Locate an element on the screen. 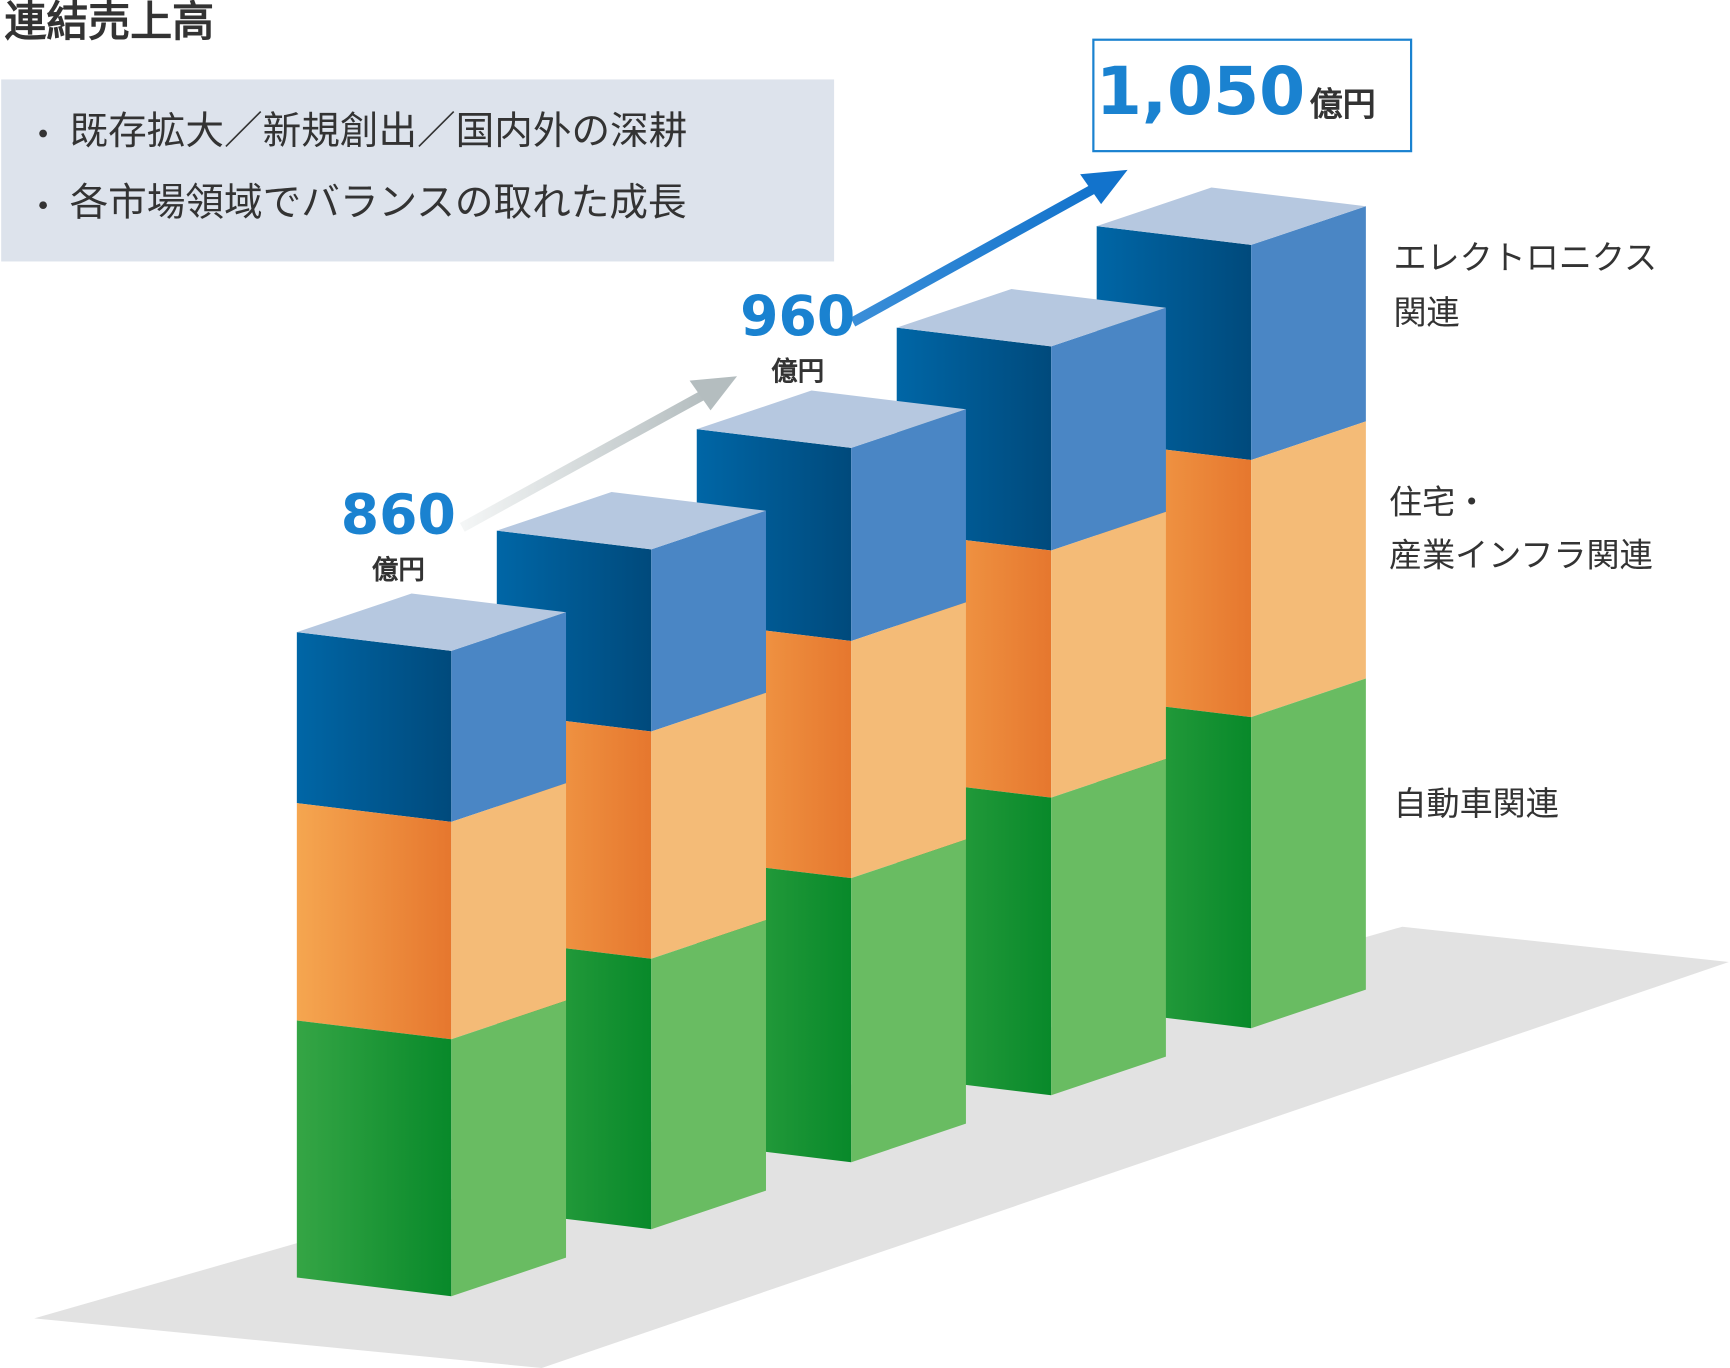  blue-front is located at coordinates (374, 727).